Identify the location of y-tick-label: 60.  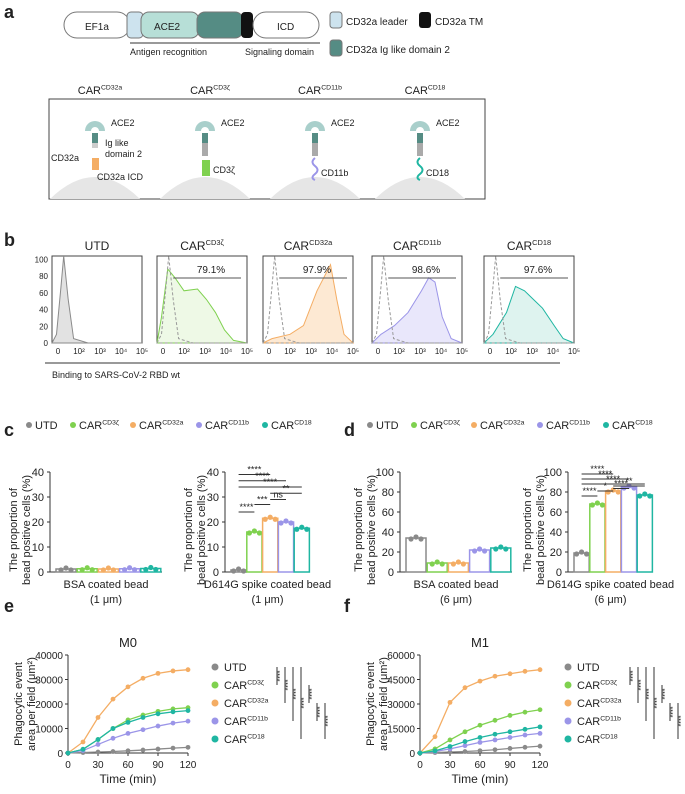
(388, 513).